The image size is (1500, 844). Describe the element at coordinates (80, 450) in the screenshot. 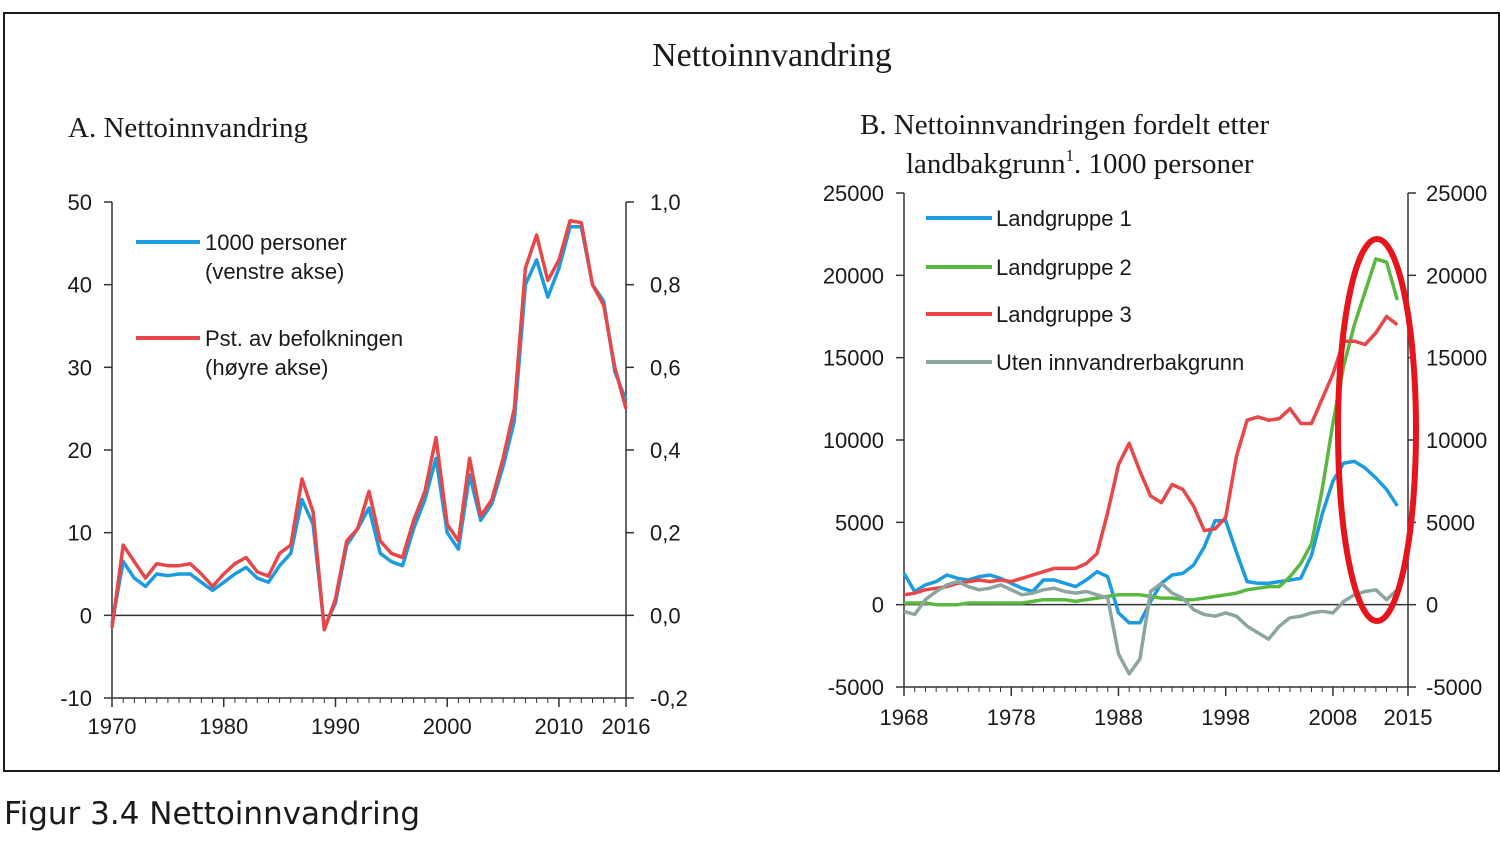

I see `panel-a-y-left-tick-label: 20` at that location.